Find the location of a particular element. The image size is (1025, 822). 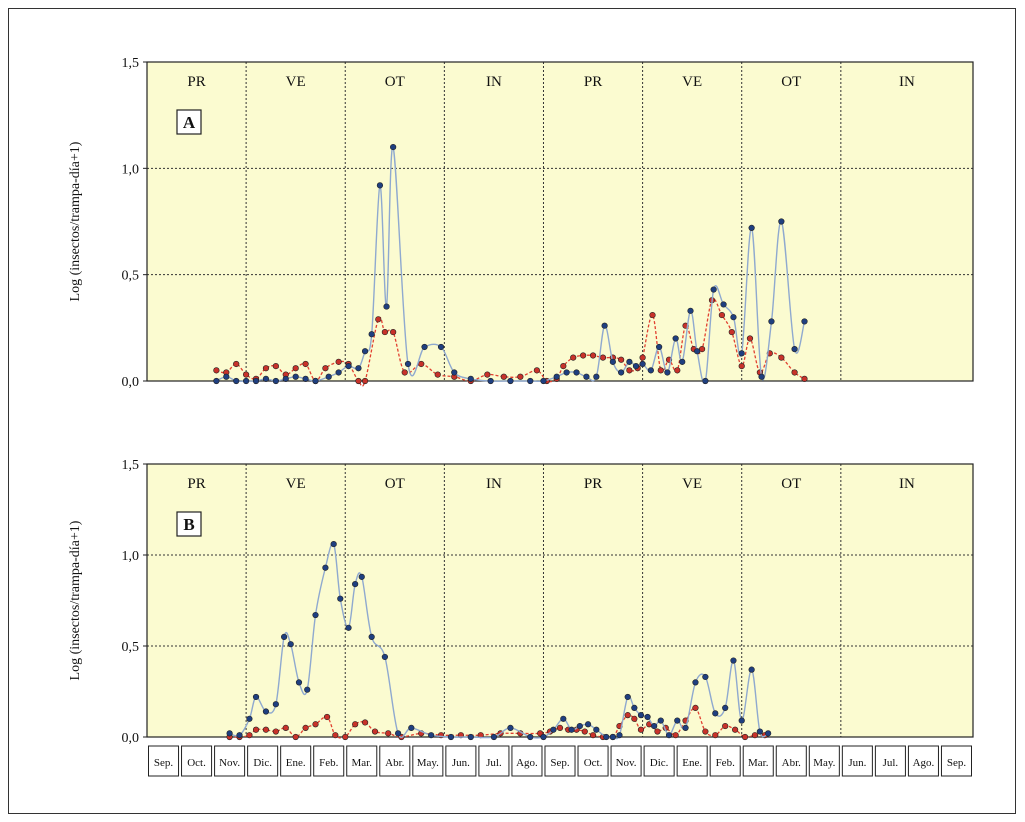

month-label: Mar. is located at coordinates (758, 763).